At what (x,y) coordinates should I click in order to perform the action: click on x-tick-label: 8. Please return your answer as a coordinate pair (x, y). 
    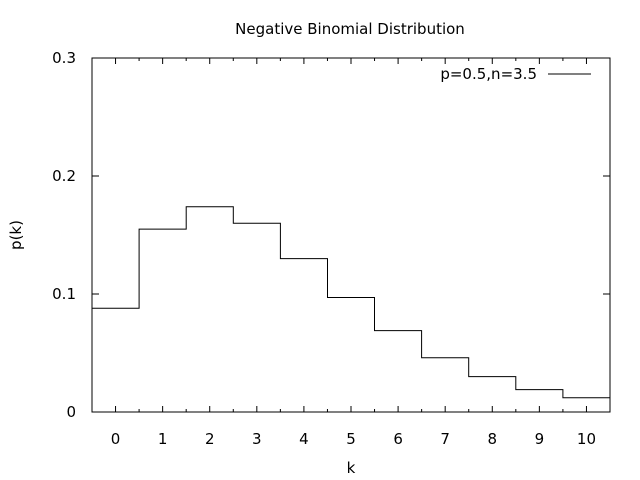
    Looking at the image, I should click on (492, 439).